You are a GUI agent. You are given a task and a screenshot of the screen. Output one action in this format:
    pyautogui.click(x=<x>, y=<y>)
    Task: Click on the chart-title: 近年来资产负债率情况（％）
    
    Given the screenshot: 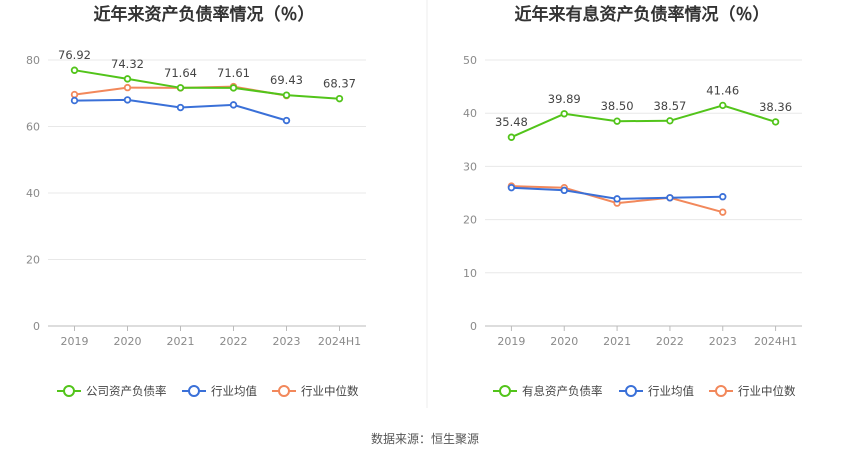 What is the action you would take?
    pyautogui.click(x=204, y=14)
    